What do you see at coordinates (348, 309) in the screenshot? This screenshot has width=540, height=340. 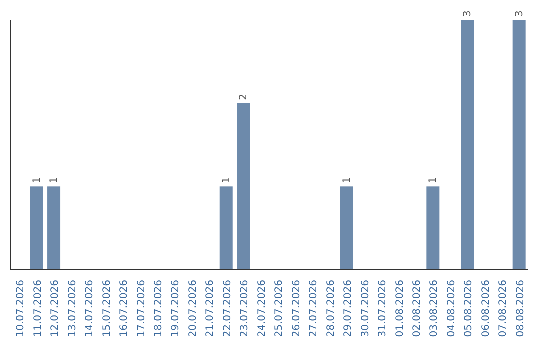 I see `x-tick-label: 29.07.2026` at bounding box center [348, 309].